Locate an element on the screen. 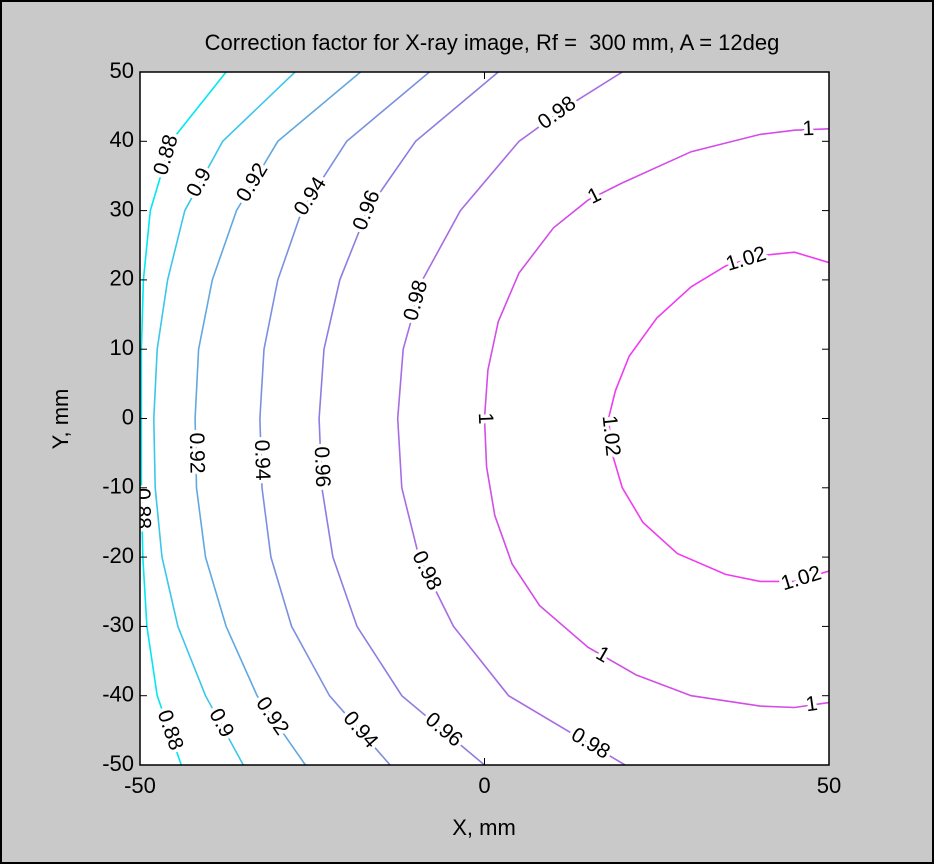  y-tick-label: -30 is located at coordinates (118, 624).